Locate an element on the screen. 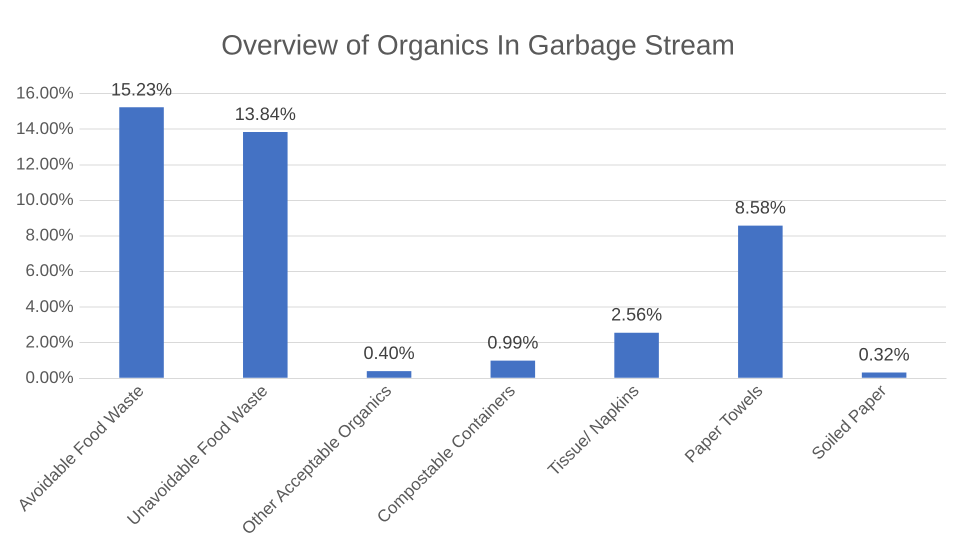 Image resolution: width=962 pixels, height=553 pixels. data-label: 13.84% is located at coordinates (265, 114).